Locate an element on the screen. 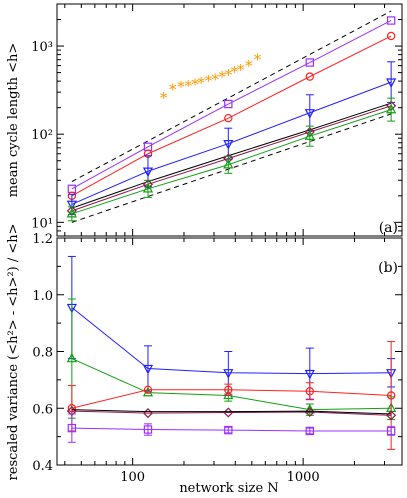 This screenshot has height=498, width=407. y-tick-label-1: 0.8 is located at coordinates (42, 353).